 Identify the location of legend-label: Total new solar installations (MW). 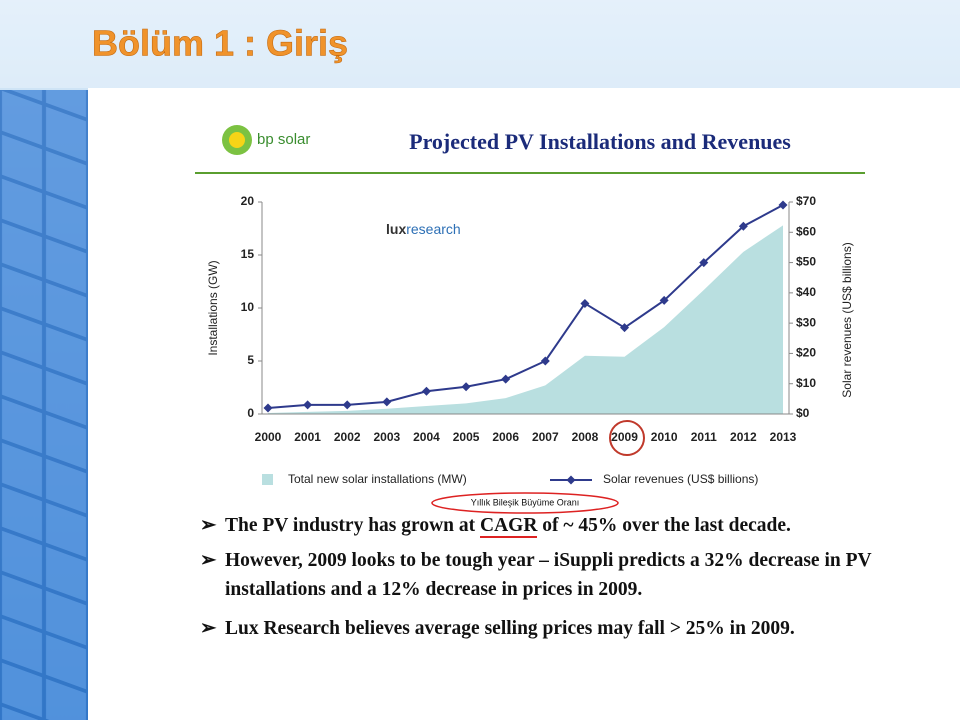
(377, 479).